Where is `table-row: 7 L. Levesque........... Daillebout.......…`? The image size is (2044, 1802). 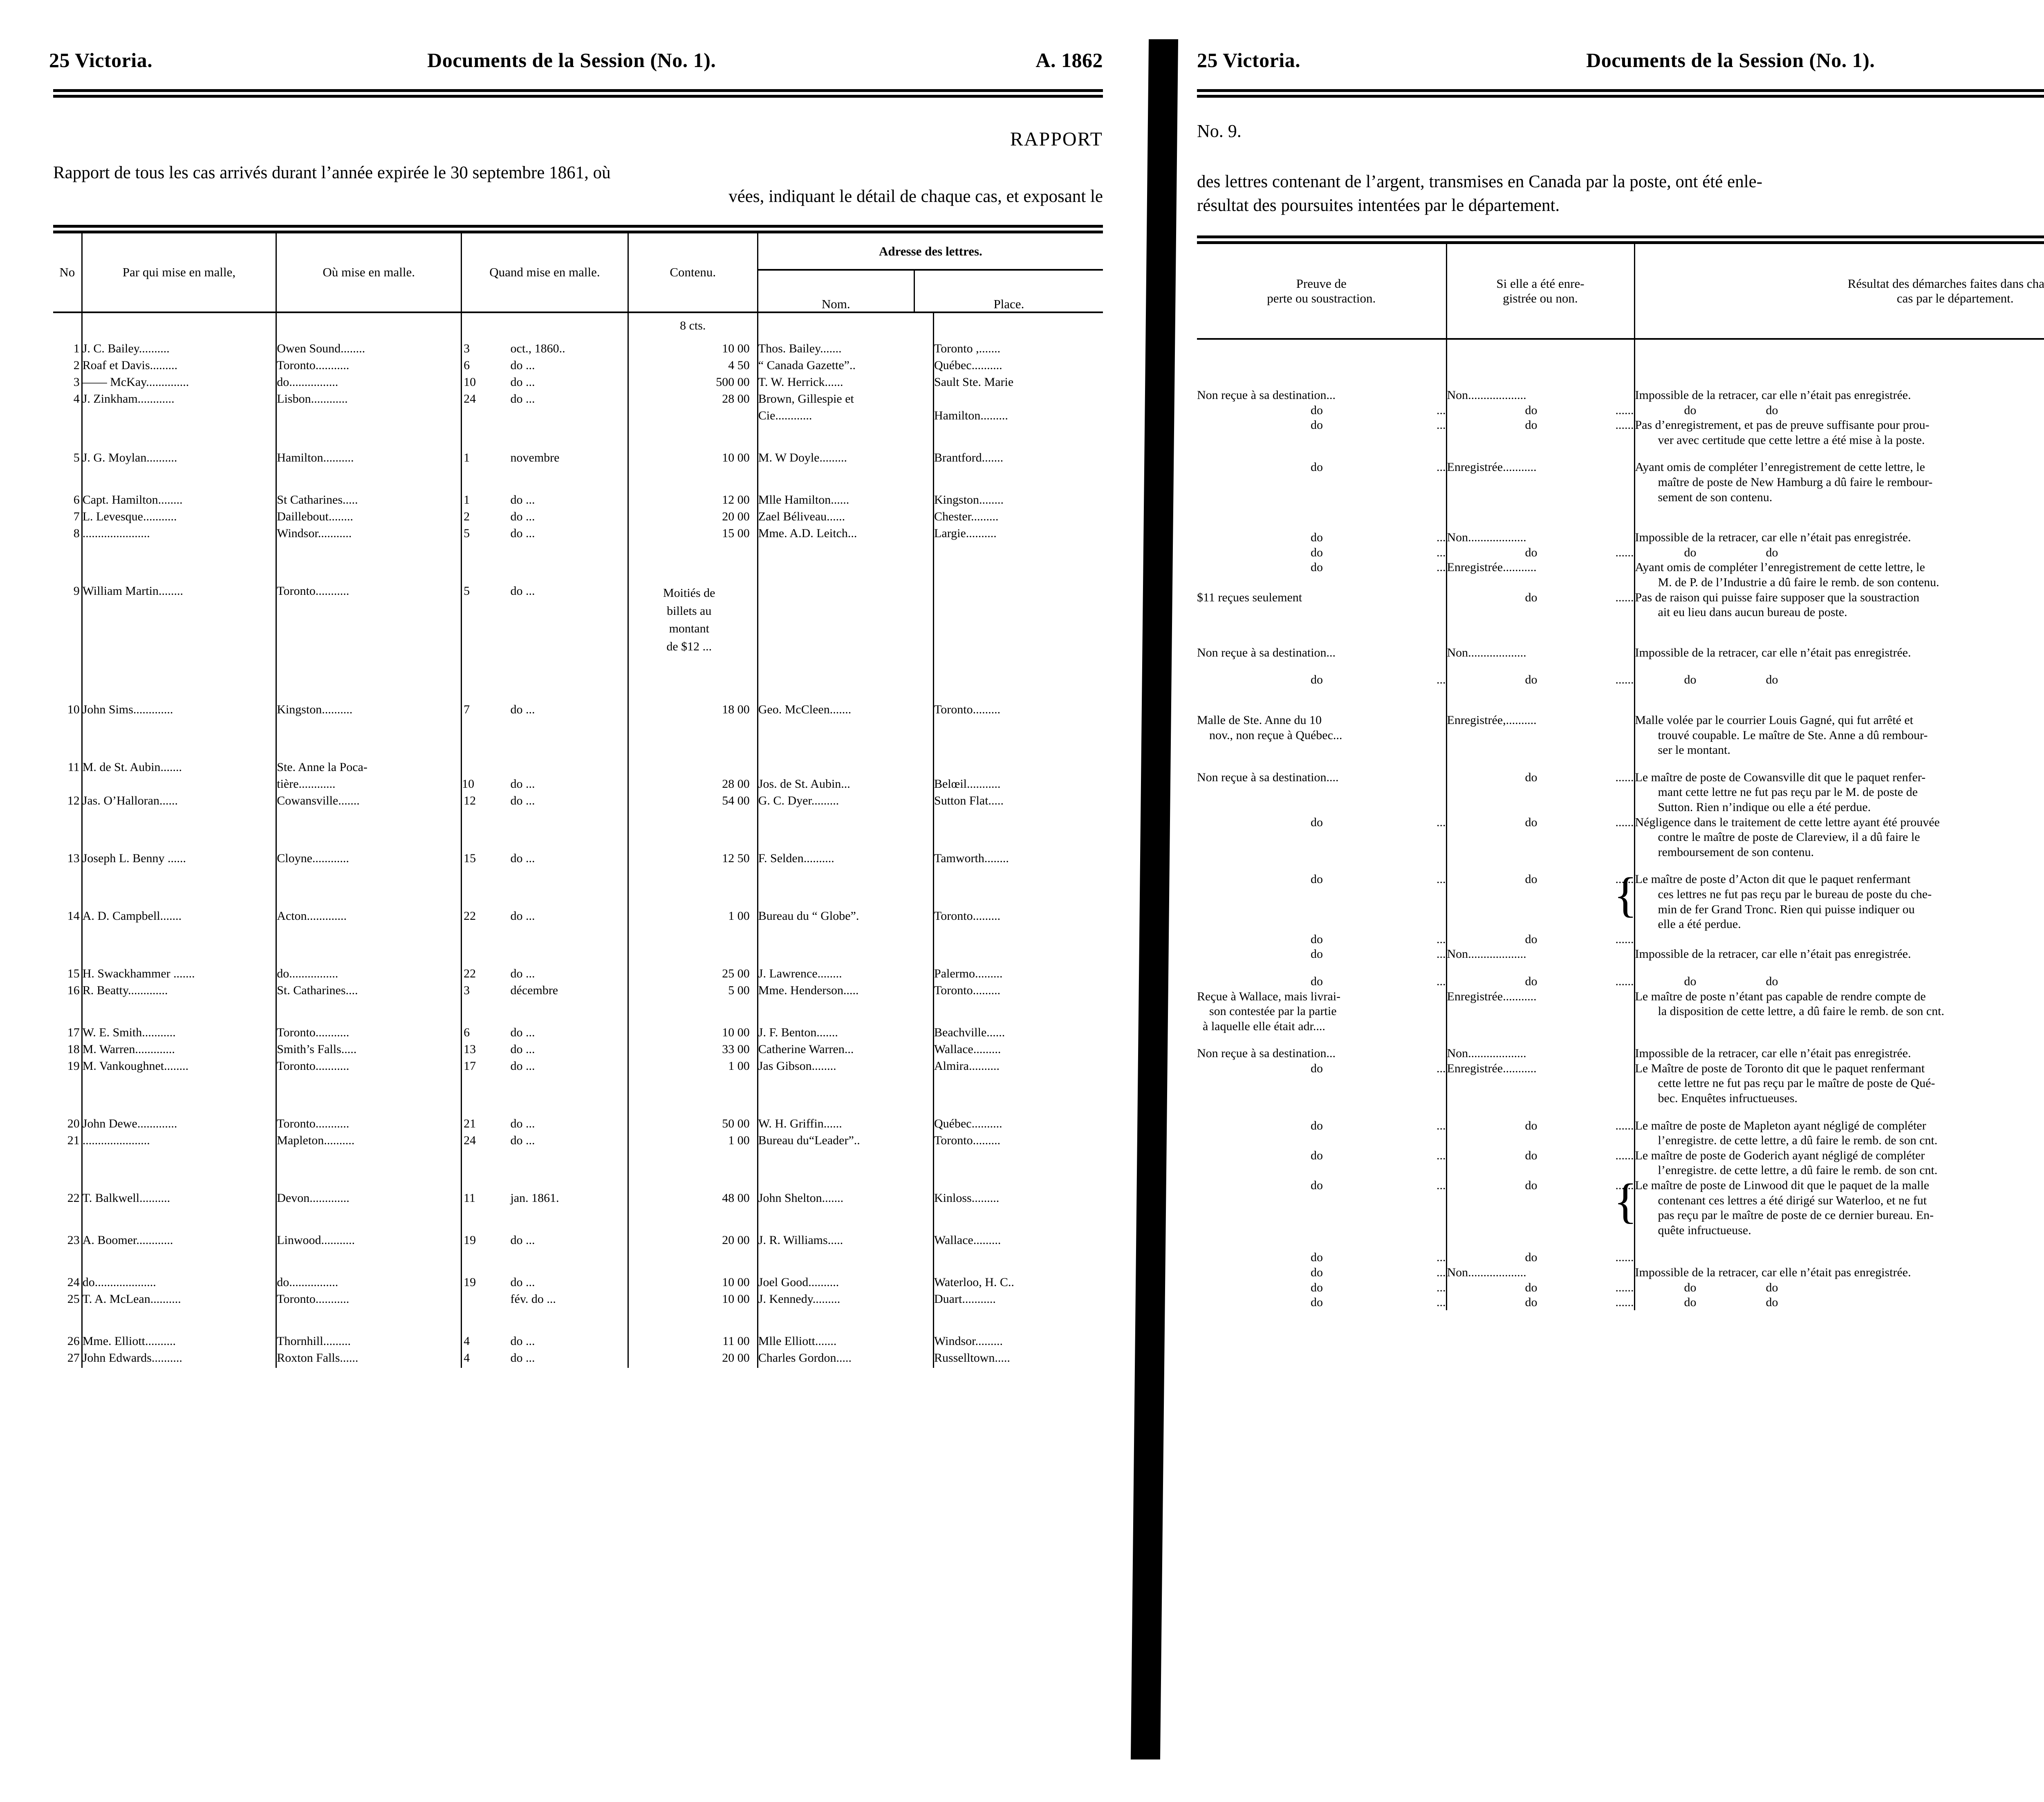 table-row: 7 L. Levesque........... Daillebout.......… is located at coordinates (578, 518).